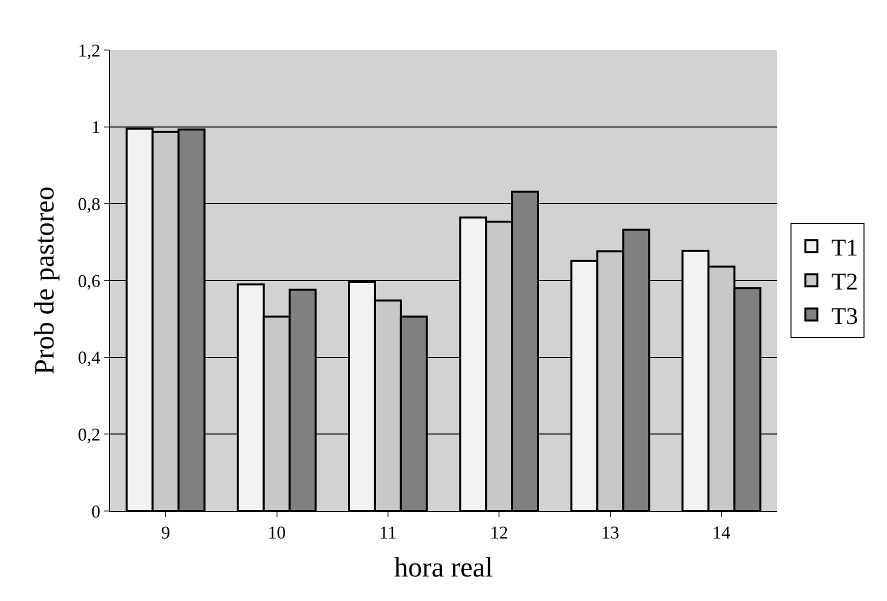  I want to click on legend-label: T2, so click(844, 283).